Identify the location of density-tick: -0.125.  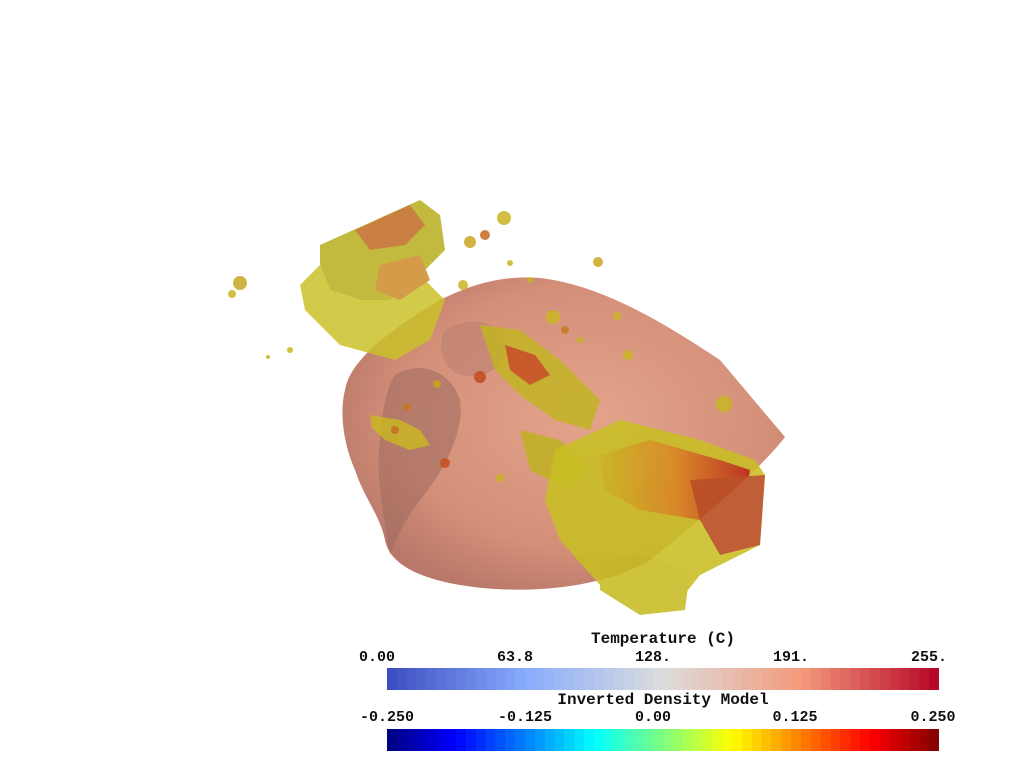
(525, 717).